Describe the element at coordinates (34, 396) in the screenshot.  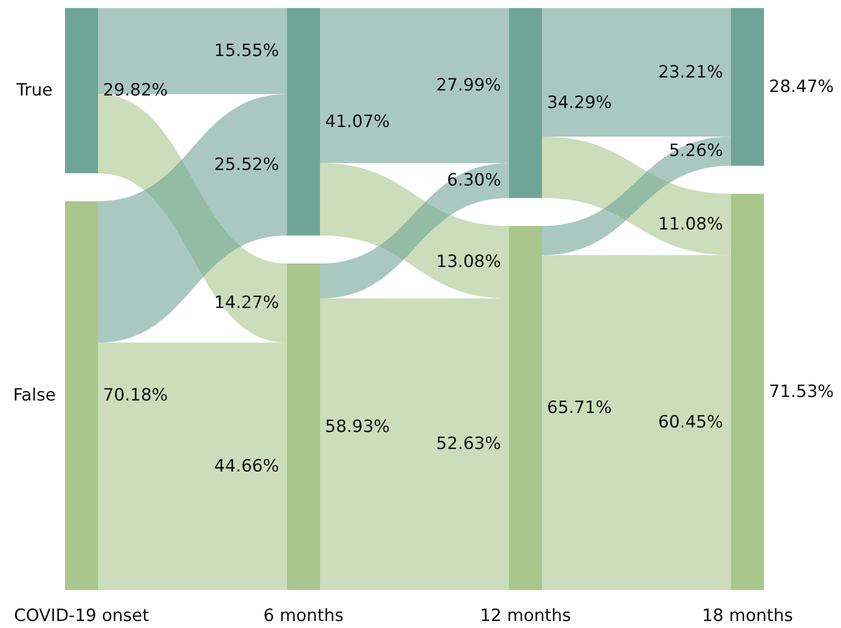
I see `category-label: False` at that location.